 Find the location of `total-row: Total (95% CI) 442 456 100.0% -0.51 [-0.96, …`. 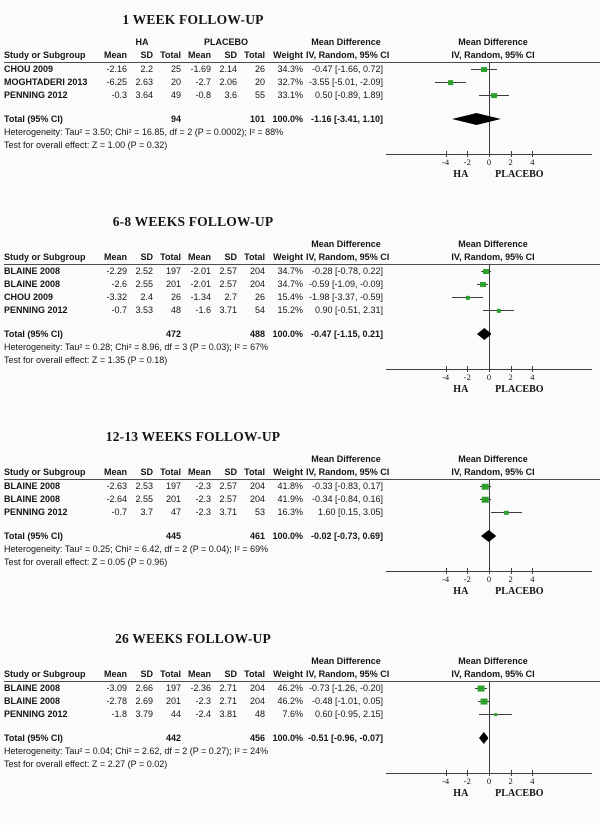

total-row: Total (95% CI) 442 456 100.0% -0.51 [-0.96, … is located at coordinates (302, 738).